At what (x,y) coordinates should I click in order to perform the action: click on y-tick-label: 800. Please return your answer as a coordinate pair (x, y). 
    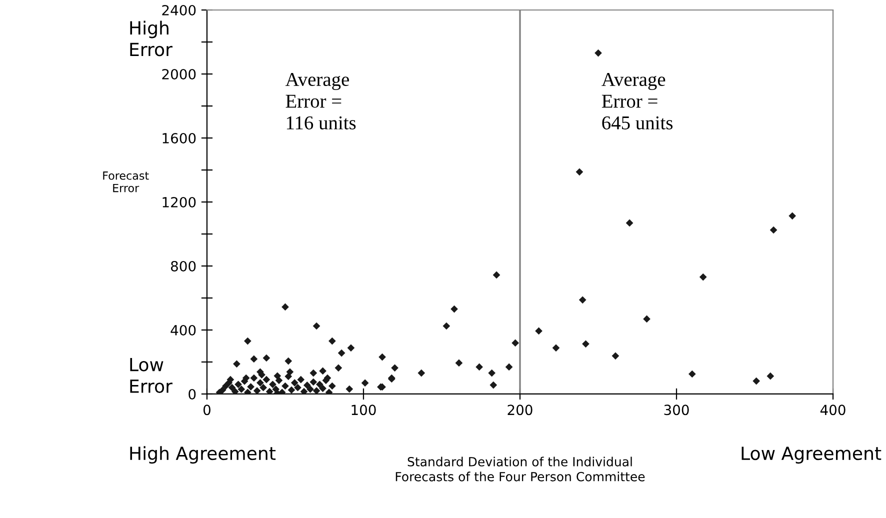
    Looking at the image, I should click on (183, 266).